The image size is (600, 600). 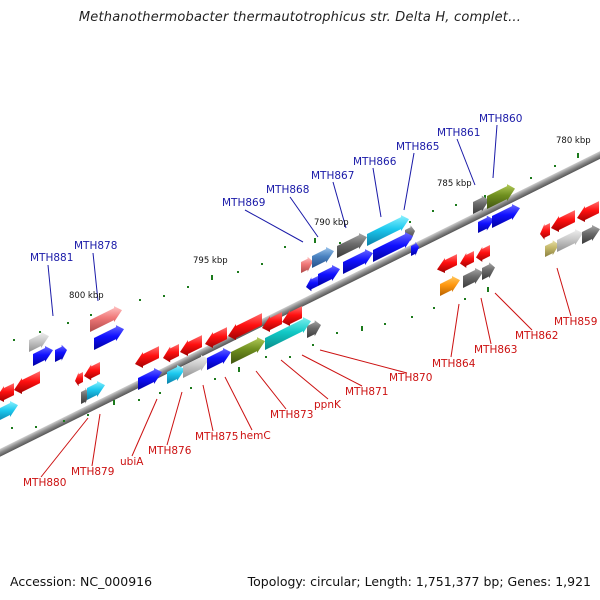 I want to click on gene-label-mth867: MTH867, so click(x=332, y=176).